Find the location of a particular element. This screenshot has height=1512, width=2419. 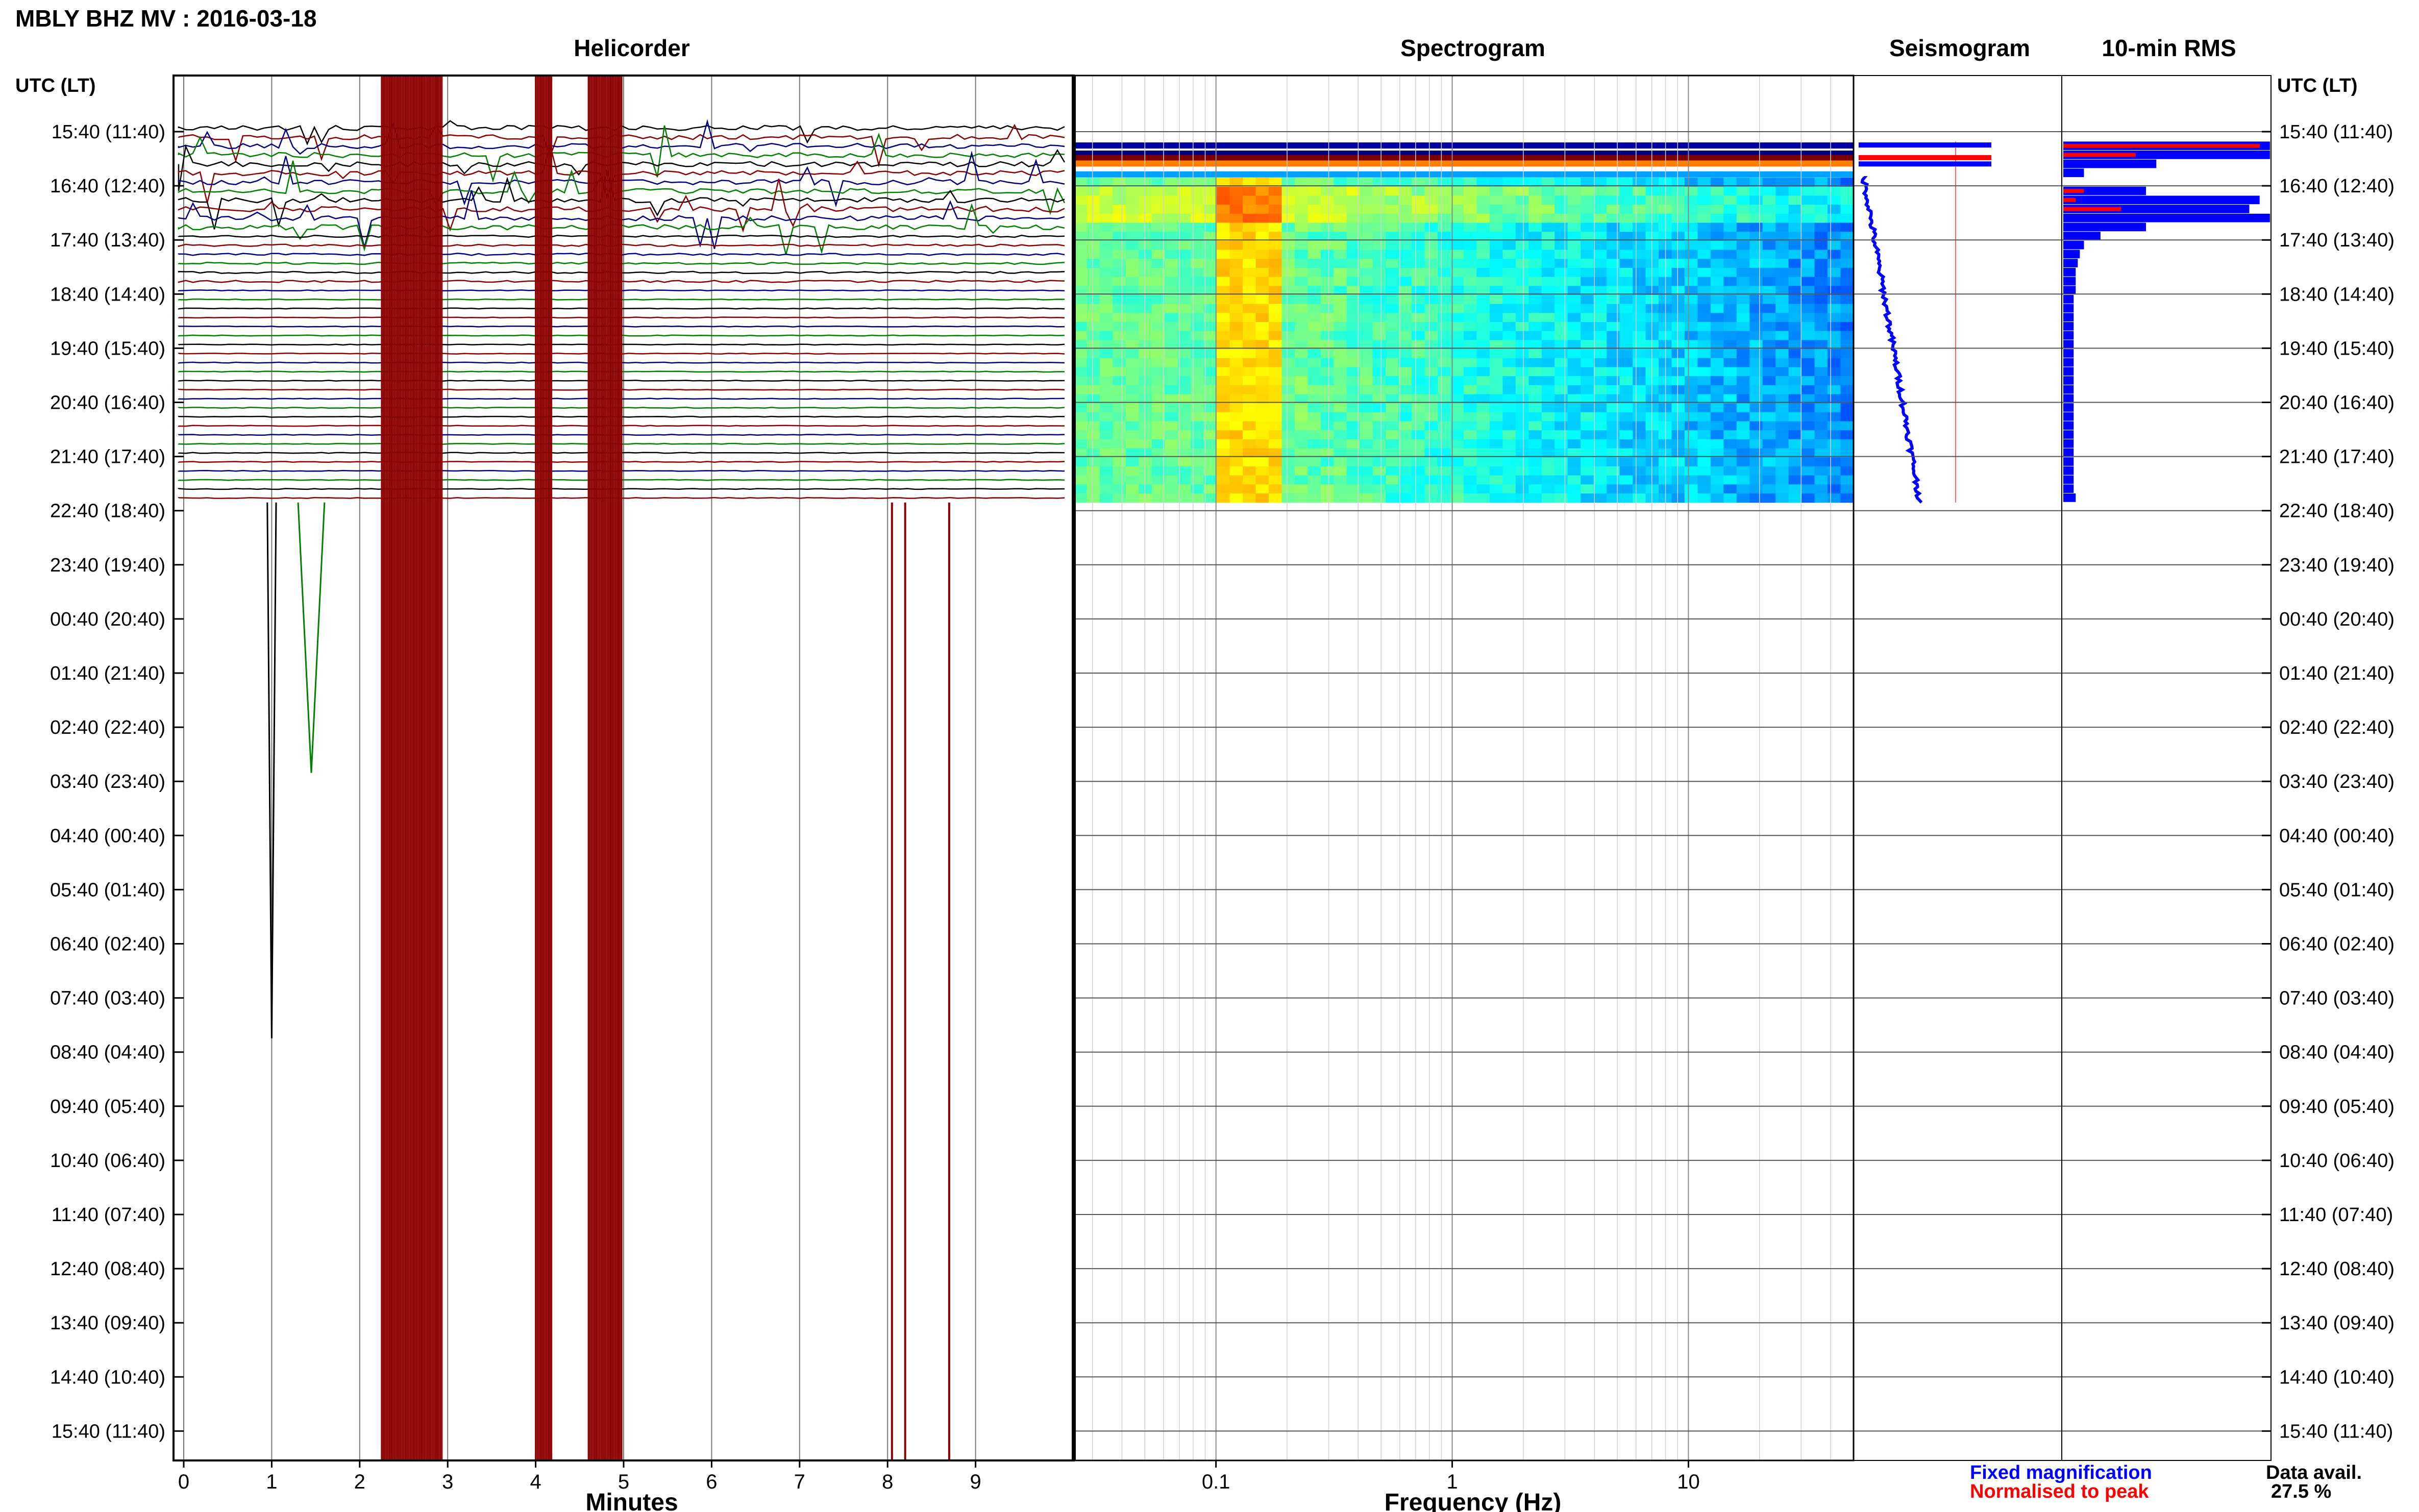

left-time-label: 23:40 (19:40) is located at coordinates (107, 565).